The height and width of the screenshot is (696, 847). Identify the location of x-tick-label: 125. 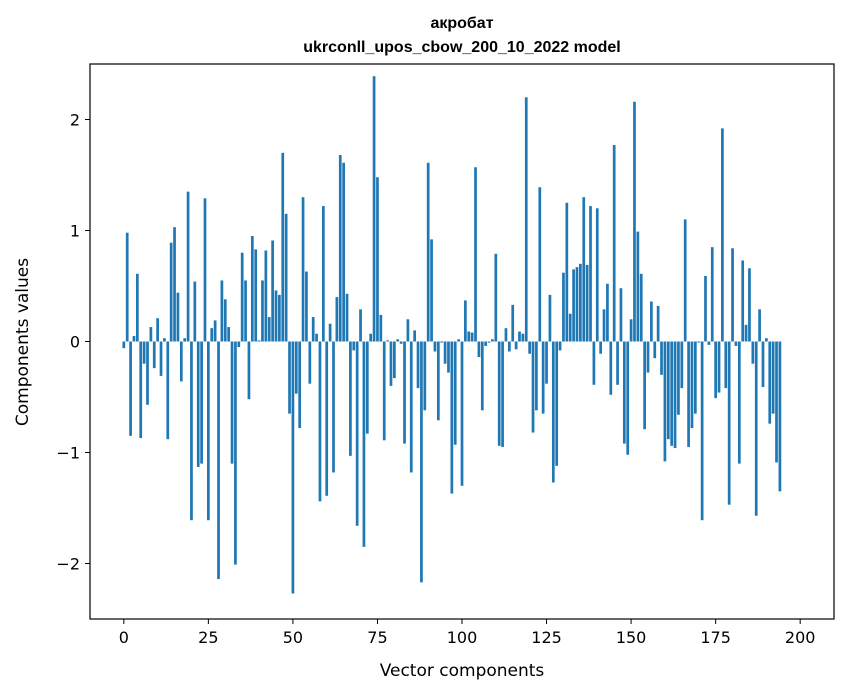
(546, 637).